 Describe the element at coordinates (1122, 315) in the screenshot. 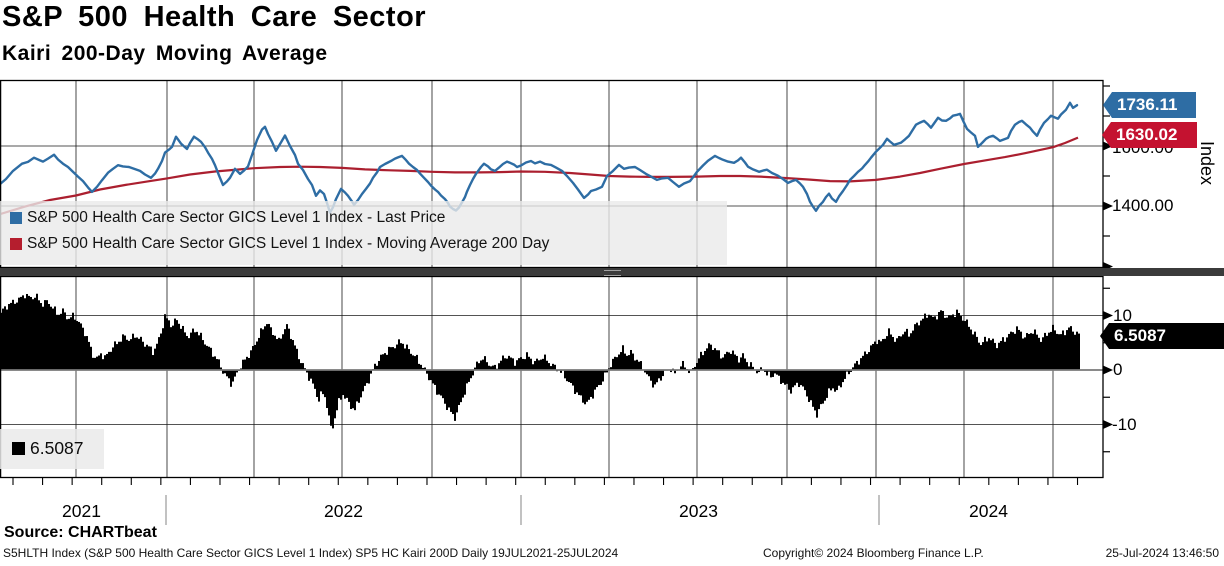

I see `y-tick-label-pos10: 10` at that location.